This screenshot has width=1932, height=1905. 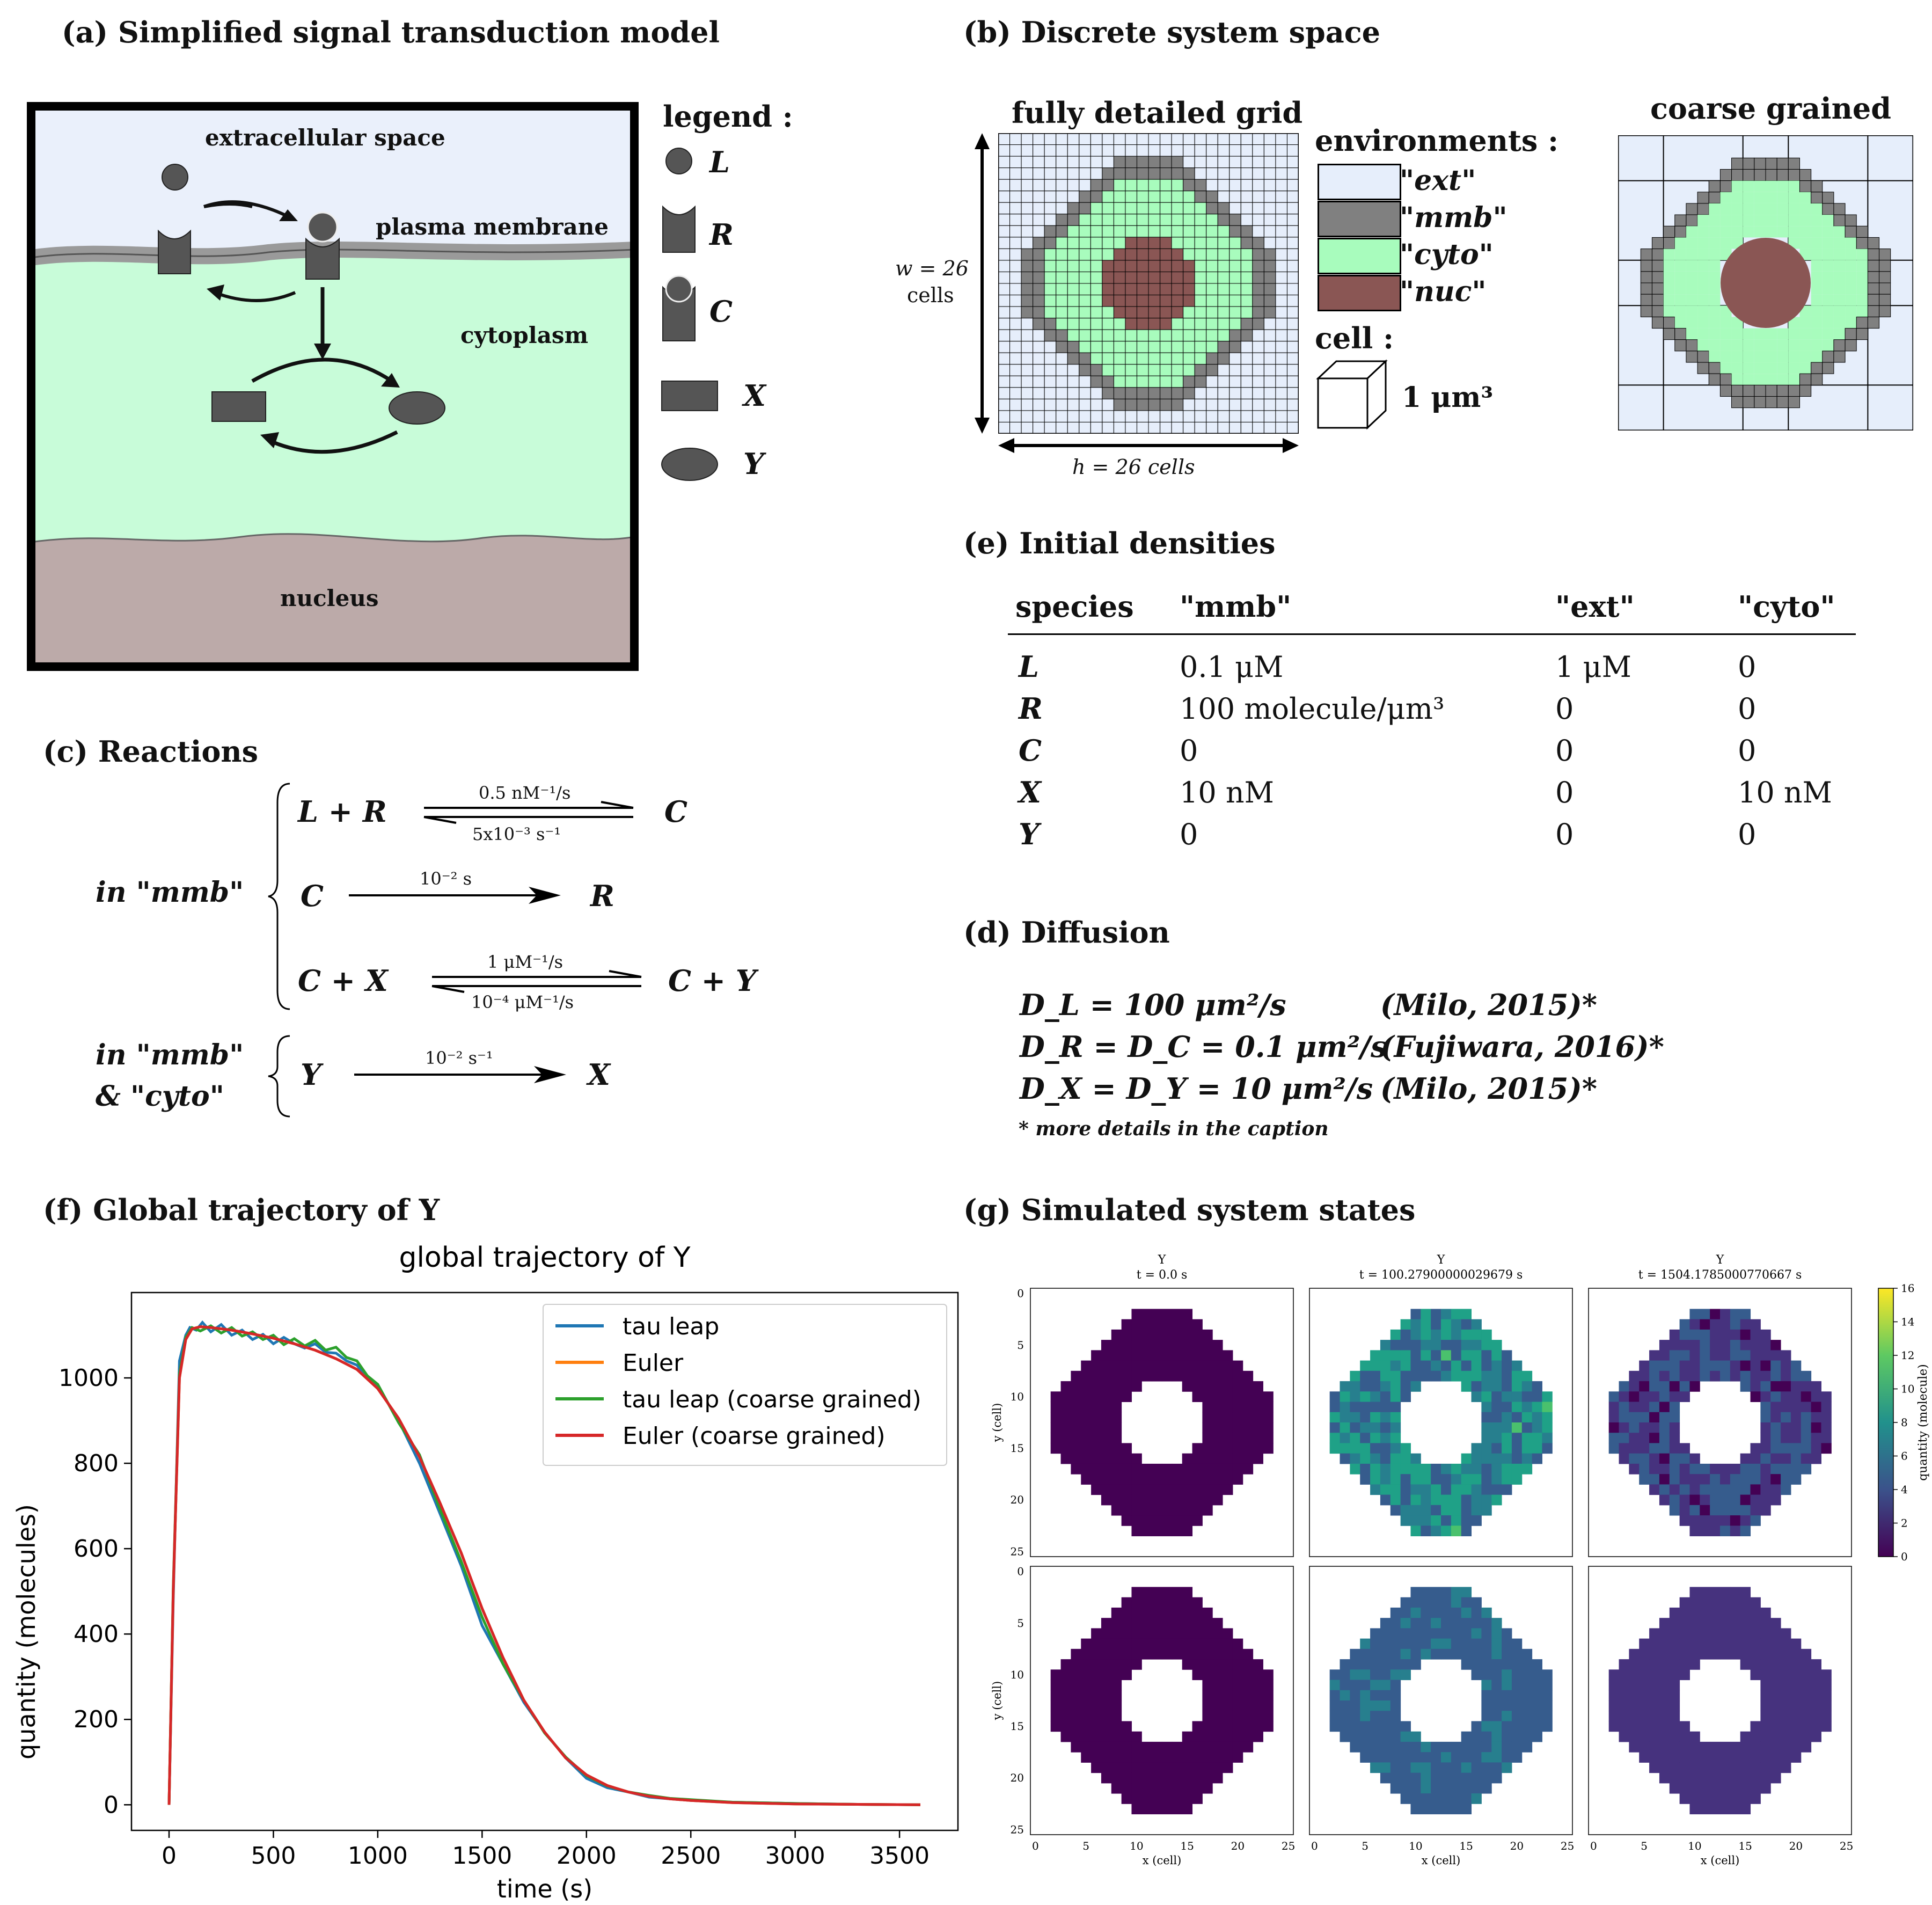 What do you see at coordinates (1388, 708) in the screenshot?
I see `table-row: R 100 molecule/μm³ 0 0` at bounding box center [1388, 708].